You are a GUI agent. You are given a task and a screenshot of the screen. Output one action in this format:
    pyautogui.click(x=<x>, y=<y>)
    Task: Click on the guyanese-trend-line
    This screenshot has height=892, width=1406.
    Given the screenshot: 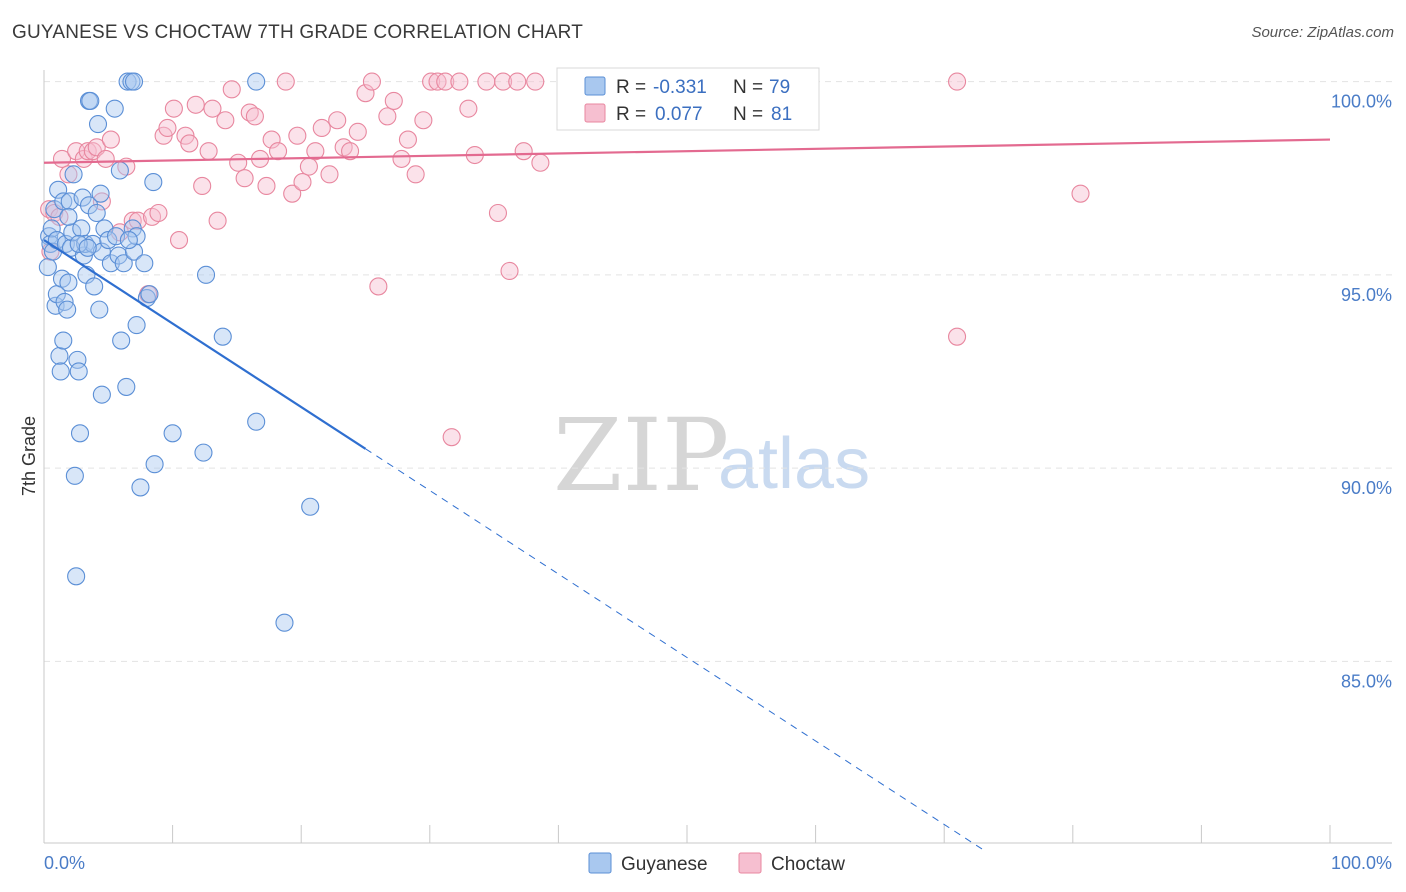 What is the action you would take?
    pyautogui.click(x=205, y=344)
    